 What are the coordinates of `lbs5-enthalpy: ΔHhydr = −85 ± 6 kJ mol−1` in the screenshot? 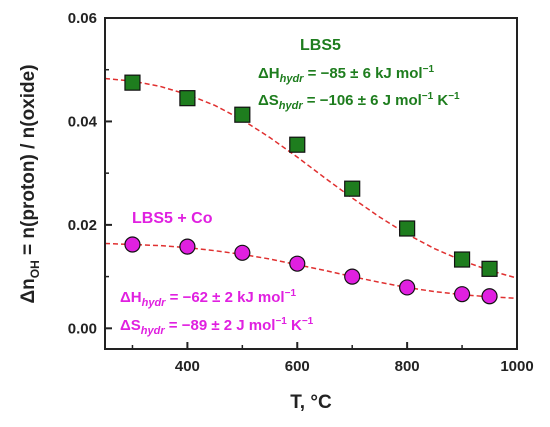 It's located at (346, 74).